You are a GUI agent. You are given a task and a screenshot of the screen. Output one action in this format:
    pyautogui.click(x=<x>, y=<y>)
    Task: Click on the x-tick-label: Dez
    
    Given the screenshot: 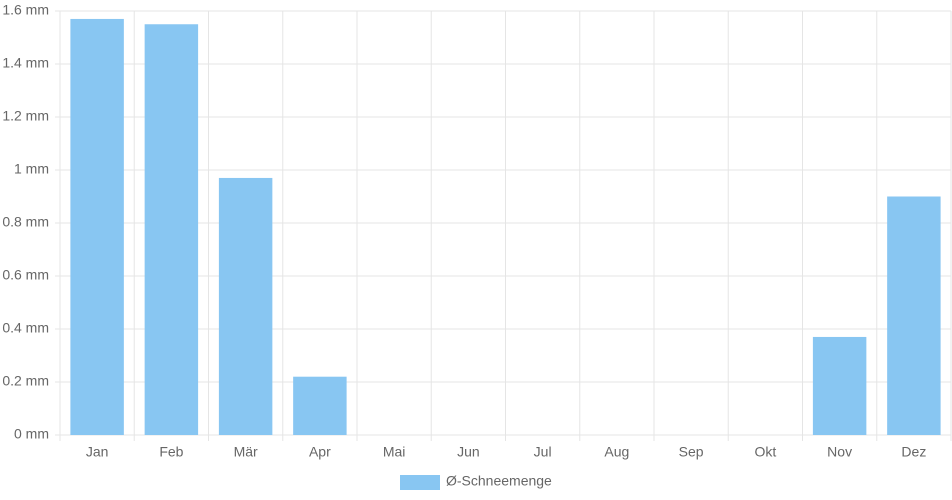 What is the action you would take?
    pyautogui.click(x=913, y=452)
    